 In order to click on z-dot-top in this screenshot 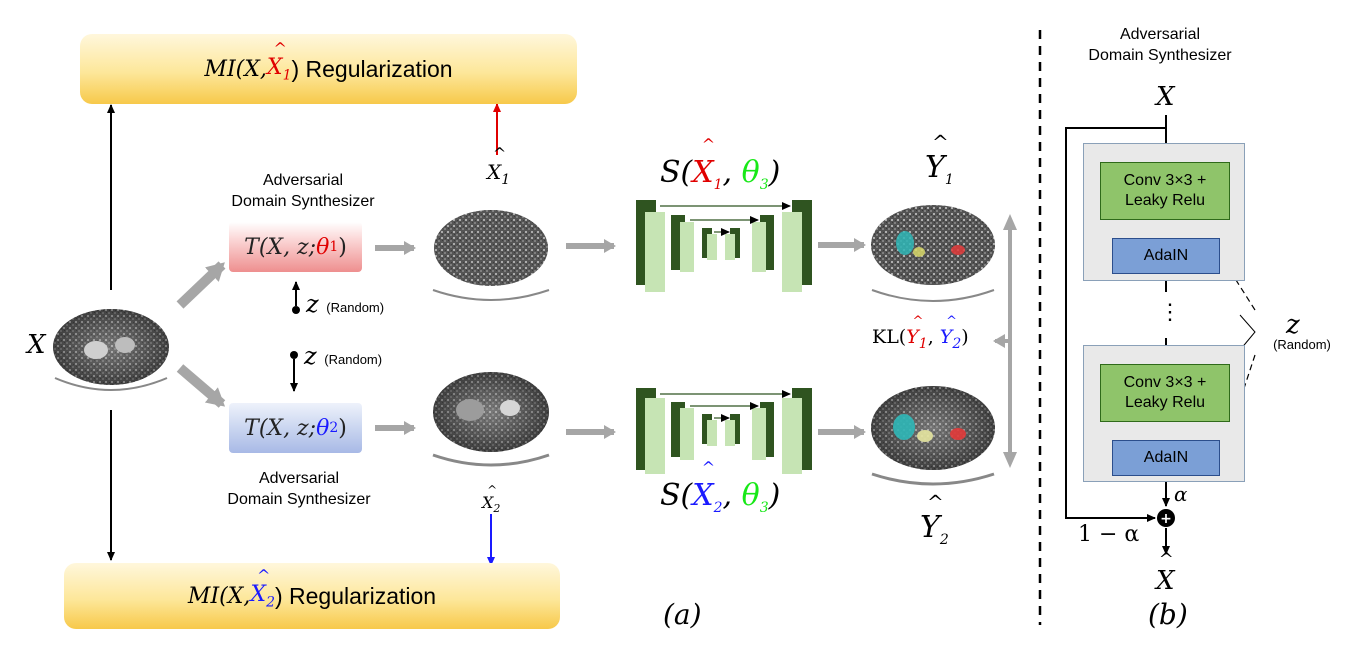, I will do `click(296, 310)`.